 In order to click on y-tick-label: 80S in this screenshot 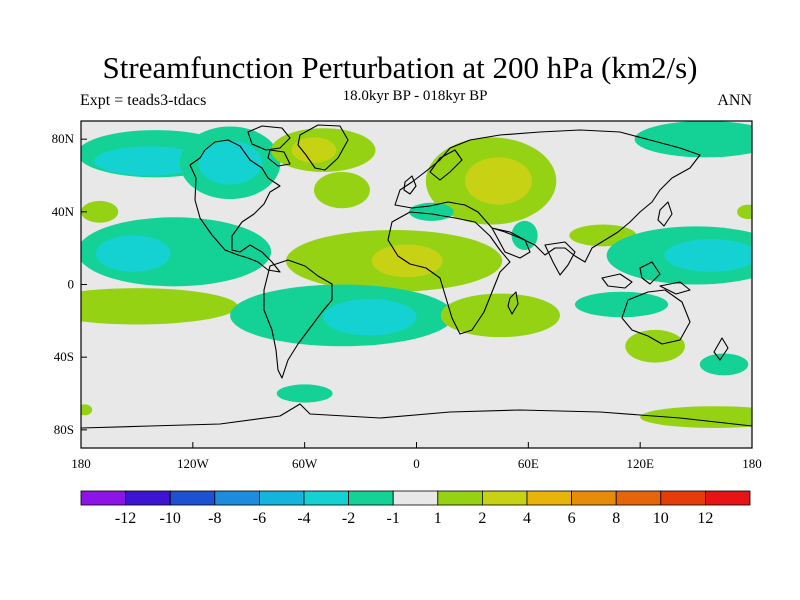, I will do `click(64, 429)`.